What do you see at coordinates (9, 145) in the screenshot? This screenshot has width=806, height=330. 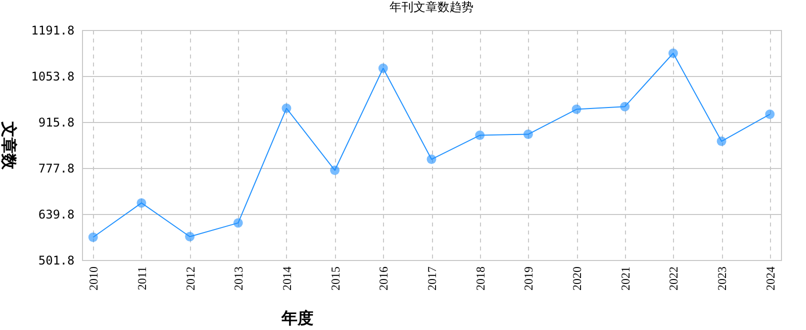 I see `y-axis-title: 文章数` at bounding box center [9, 145].